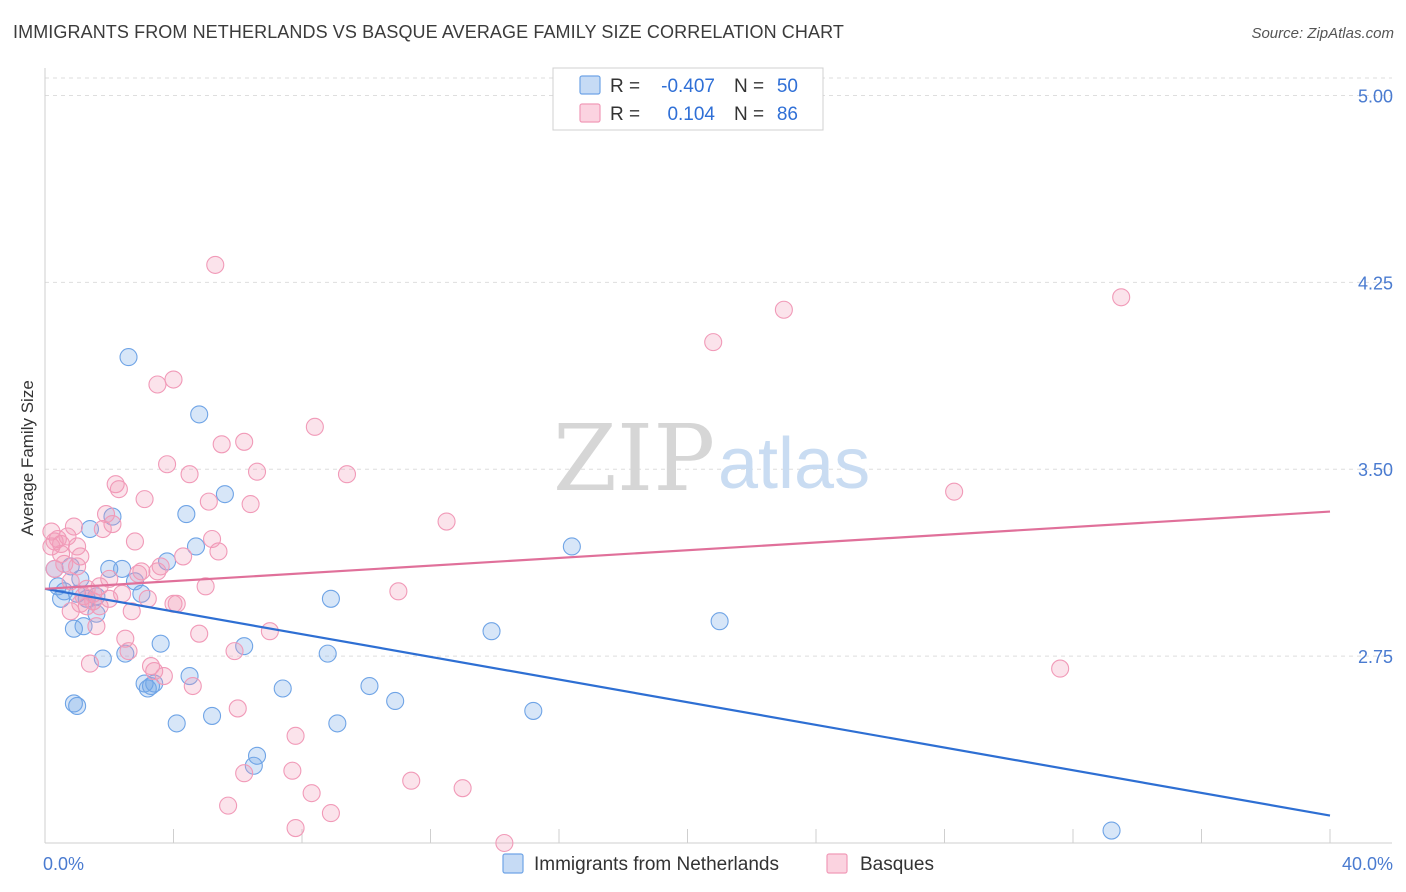 The height and width of the screenshot is (892, 1406). Describe the element at coordinates (1375, 96) in the screenshot. I see `y-tick-label: 5.00` at that location.